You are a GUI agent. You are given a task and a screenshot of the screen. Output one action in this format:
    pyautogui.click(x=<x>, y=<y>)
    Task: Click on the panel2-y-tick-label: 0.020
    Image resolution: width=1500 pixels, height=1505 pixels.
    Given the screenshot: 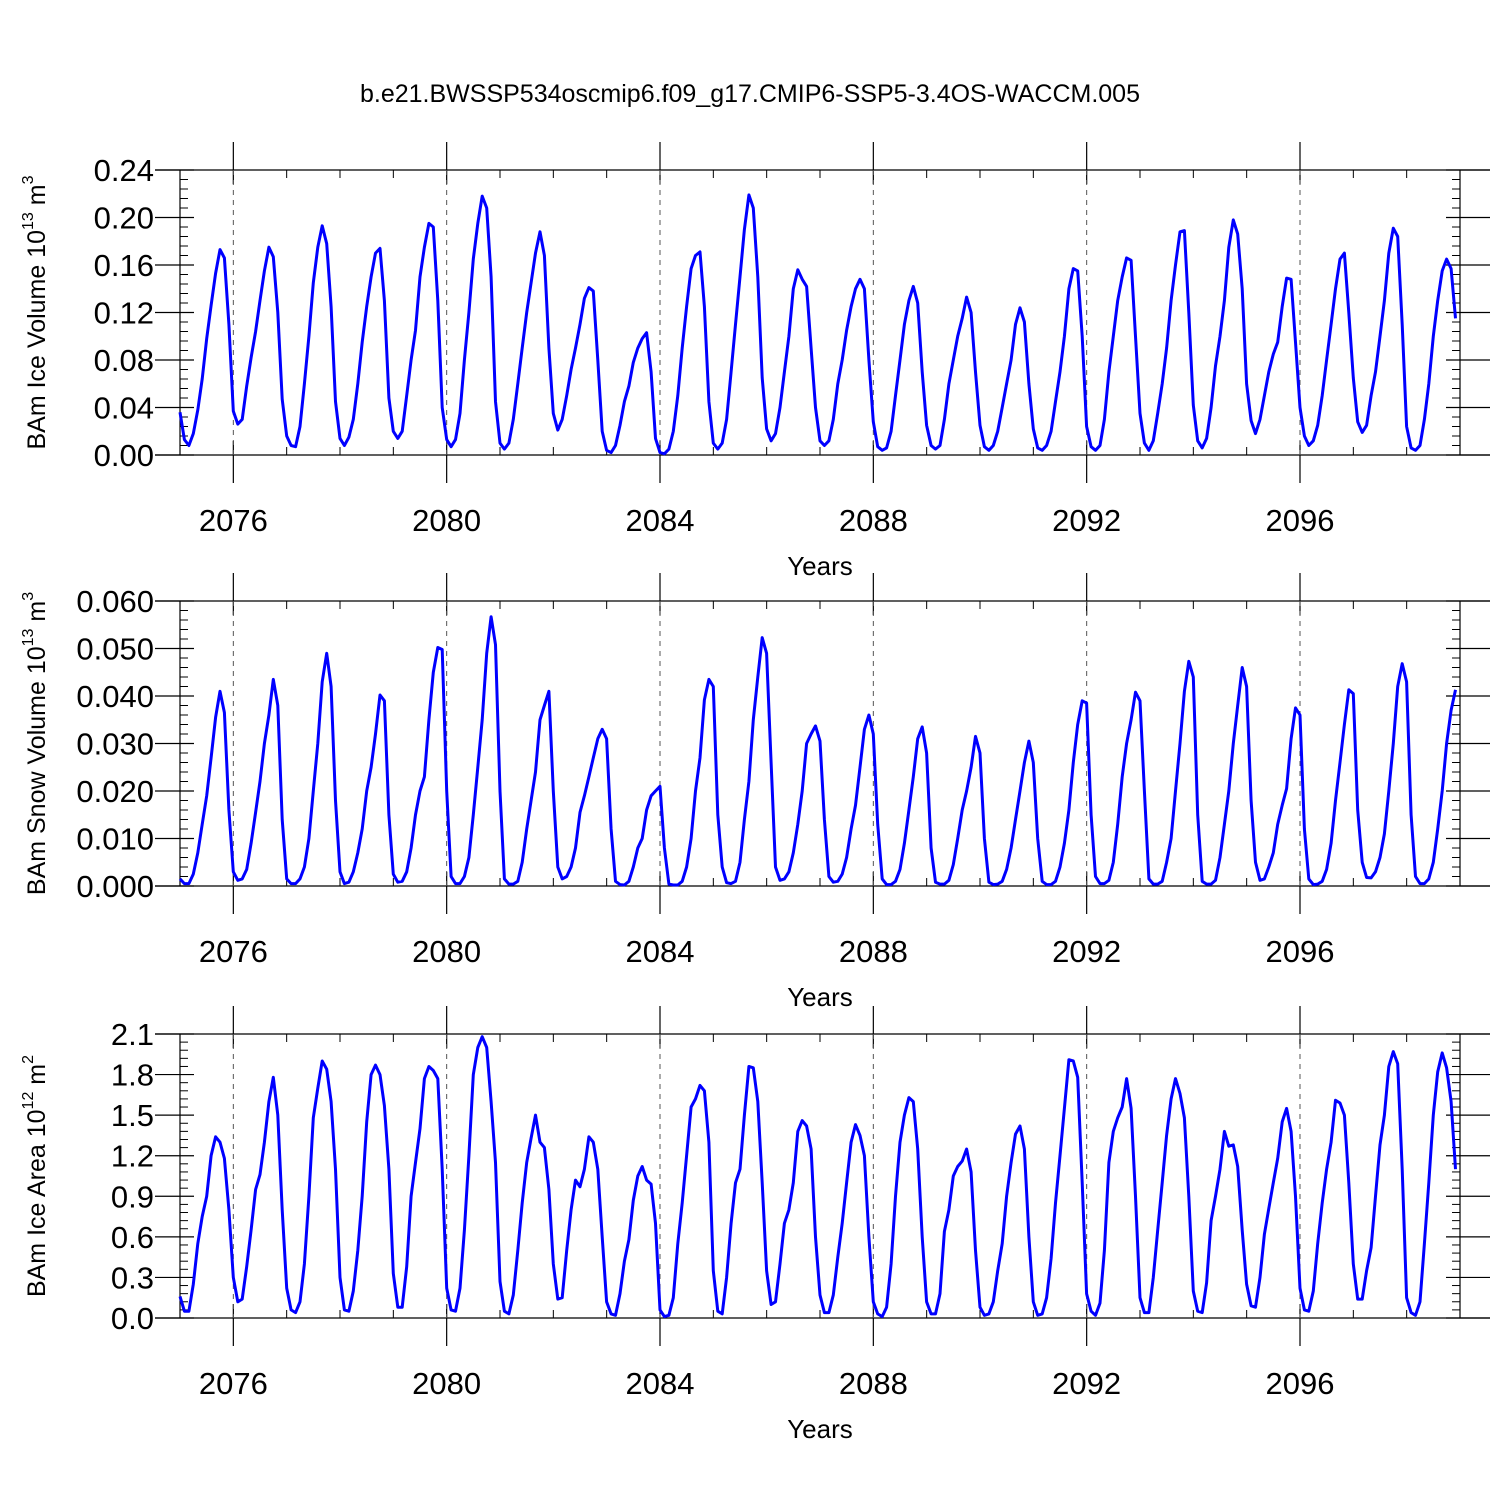 What is the action you would take?
    pyautogui.click(x=115, y=791)
    